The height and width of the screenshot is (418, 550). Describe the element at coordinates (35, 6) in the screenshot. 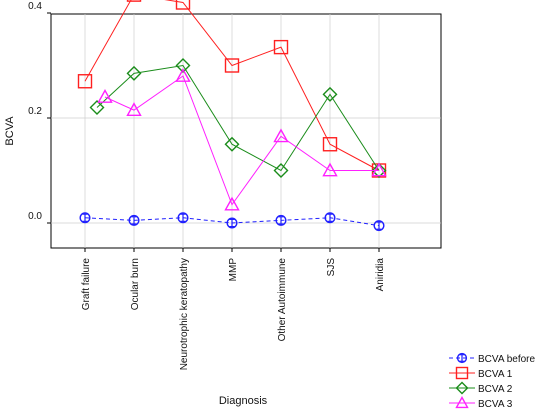

I see `y-tick-label: 0.4` at that location.